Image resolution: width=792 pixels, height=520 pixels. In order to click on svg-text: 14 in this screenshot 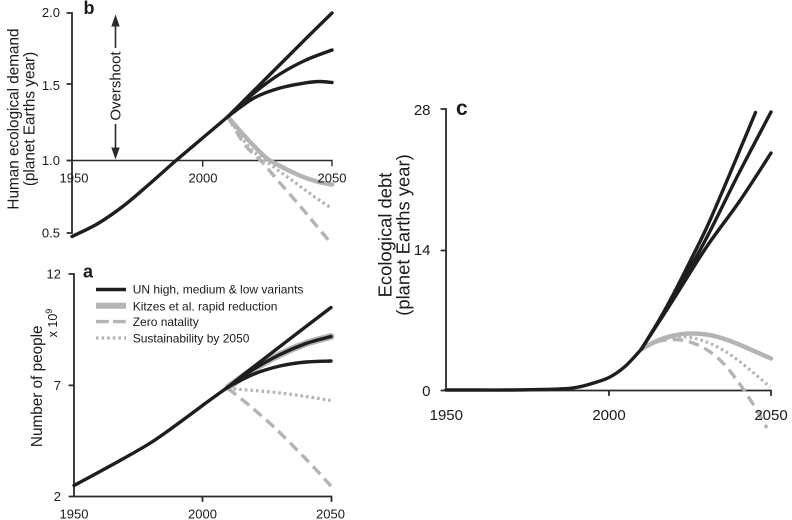, I will do `click(422, 250)`.